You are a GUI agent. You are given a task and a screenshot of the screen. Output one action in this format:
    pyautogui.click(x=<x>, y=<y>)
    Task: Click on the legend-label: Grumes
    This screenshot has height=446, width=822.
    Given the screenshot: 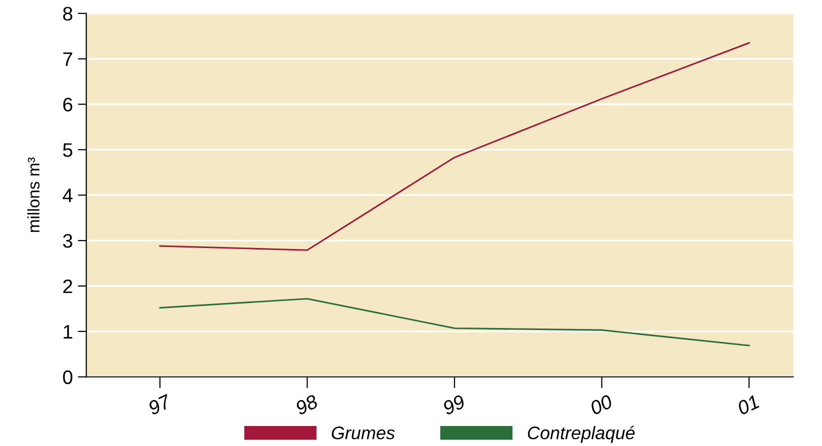 What is the action you would take?
    pyautogui.click(x=363, y=433)
    